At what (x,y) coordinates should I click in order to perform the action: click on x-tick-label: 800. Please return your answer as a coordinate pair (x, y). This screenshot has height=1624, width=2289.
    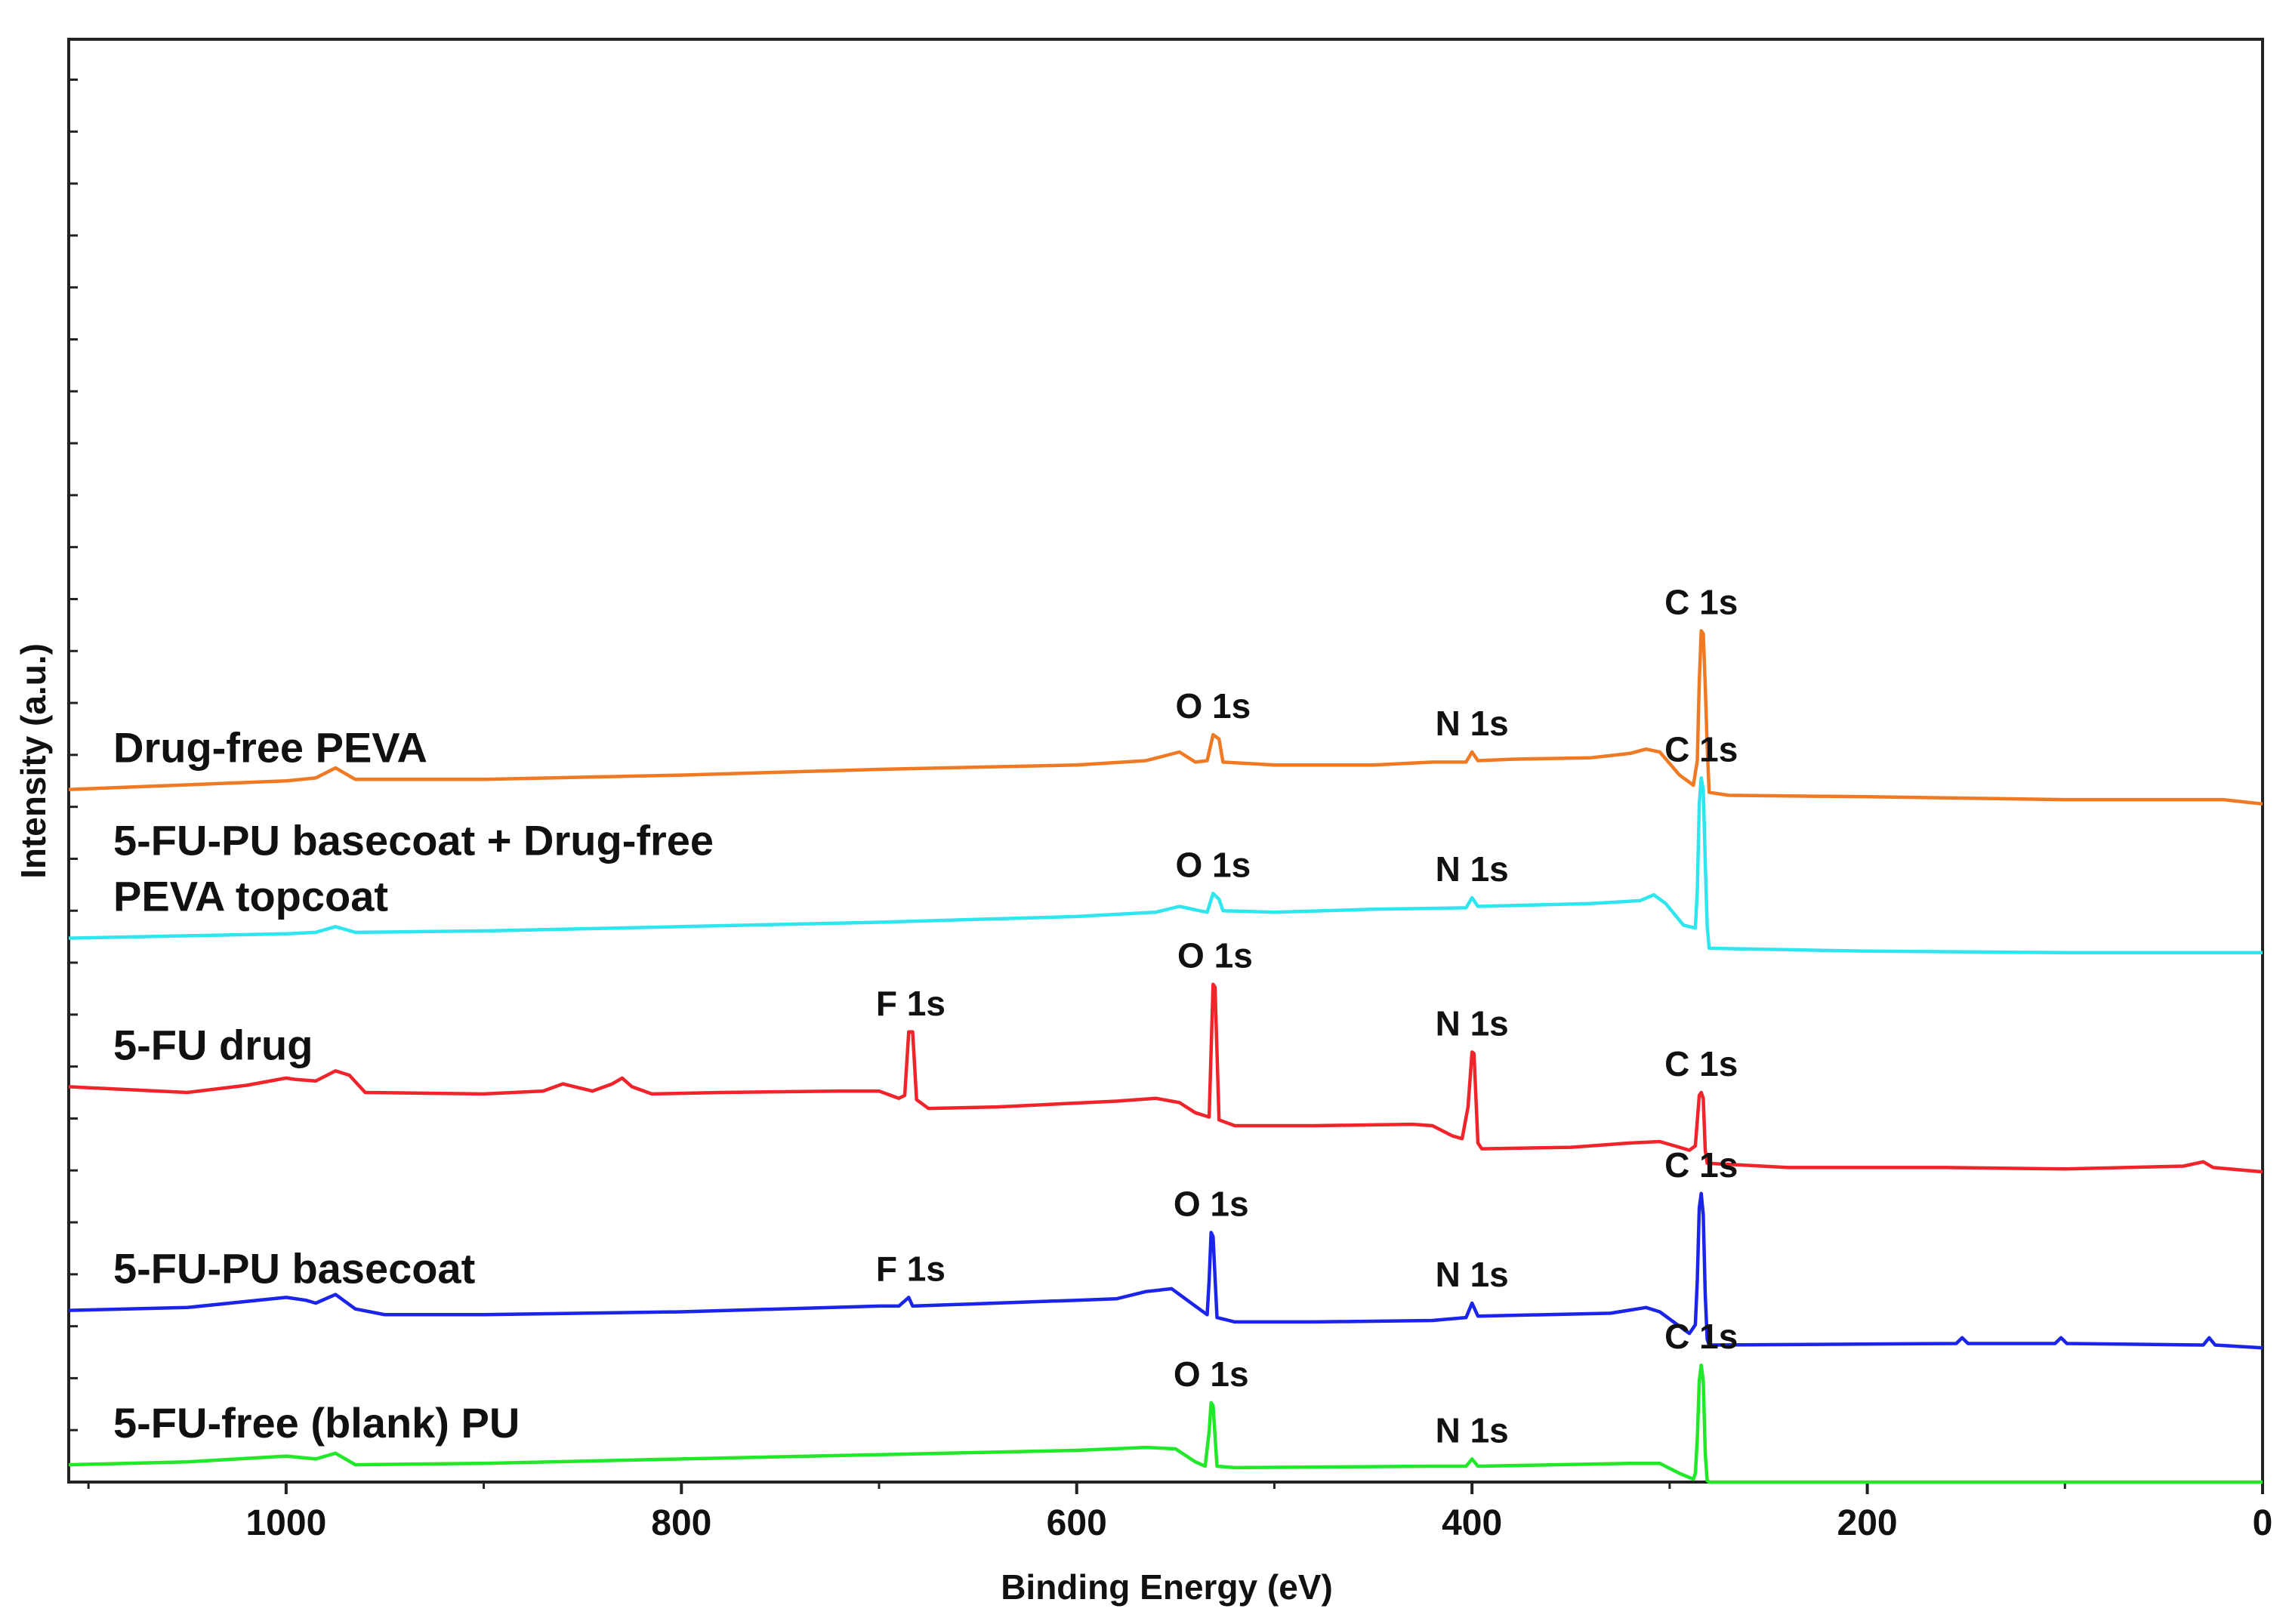
    Looking at the image, I should click on (681, 1523).